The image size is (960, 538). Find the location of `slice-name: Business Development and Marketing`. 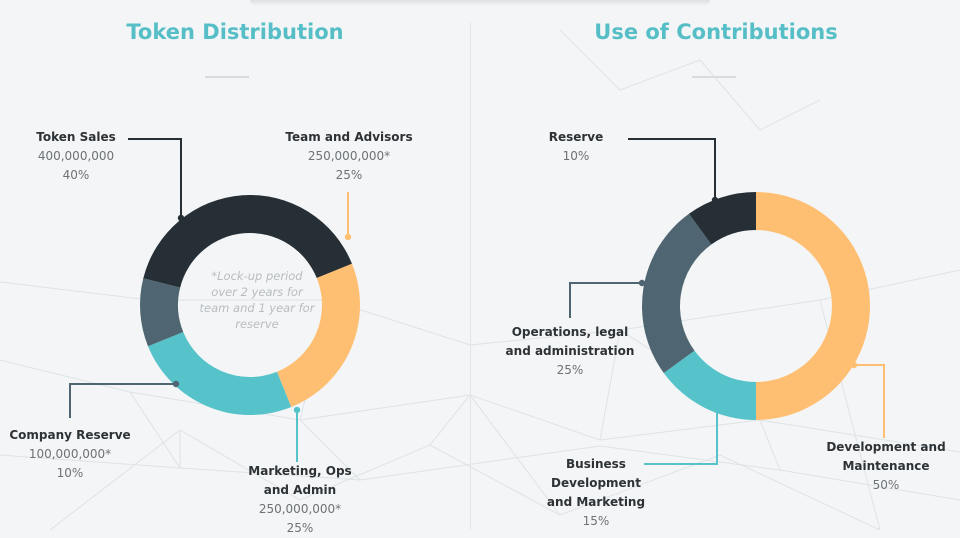

slice-name: Business Development and Marketing is located at coordinates (596, 483).